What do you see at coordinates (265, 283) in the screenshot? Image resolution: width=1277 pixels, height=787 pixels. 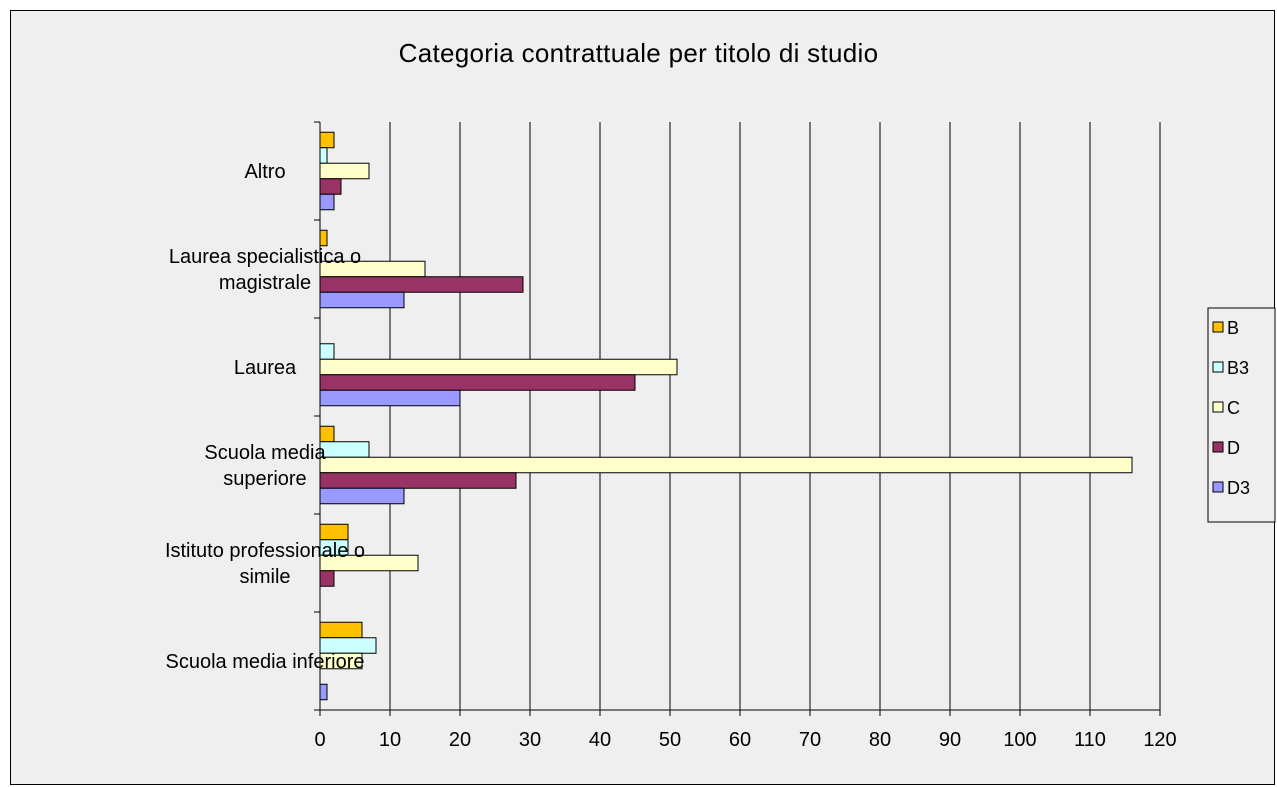 I see `category-label: magistrale` at bounding box center [265, 283].